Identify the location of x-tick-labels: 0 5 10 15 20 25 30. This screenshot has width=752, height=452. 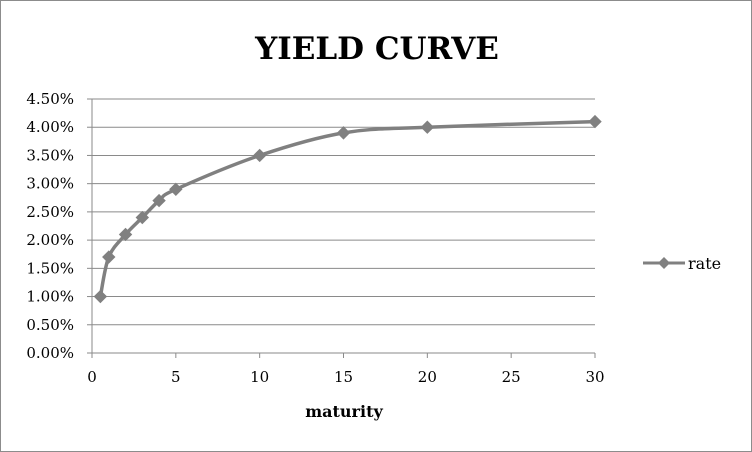
(345, 377).